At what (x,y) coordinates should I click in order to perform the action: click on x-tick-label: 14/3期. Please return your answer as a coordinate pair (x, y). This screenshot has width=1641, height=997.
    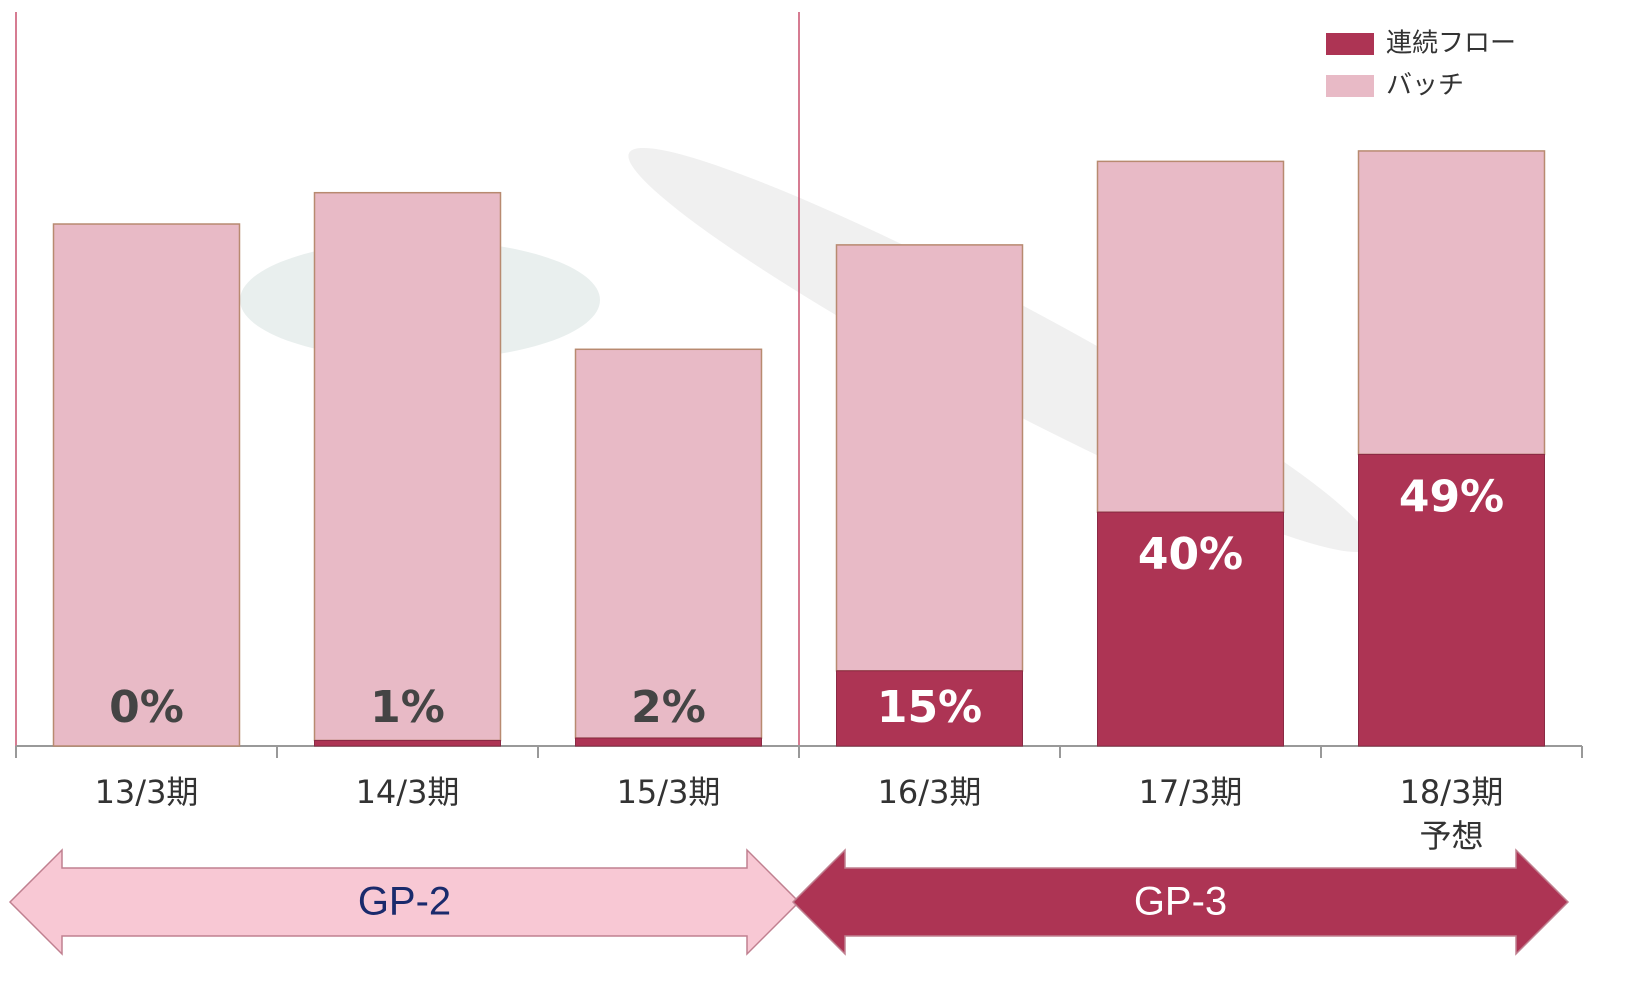
    Looking at the image, I should click on (407, 792).